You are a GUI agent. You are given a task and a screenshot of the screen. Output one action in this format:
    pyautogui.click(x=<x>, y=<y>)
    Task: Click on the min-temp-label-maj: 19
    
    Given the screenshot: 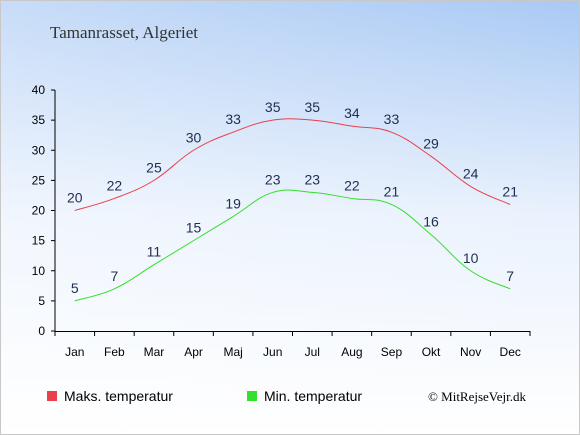 What is the action you would take?
    pyautogui.click(x=233, y=204)
    